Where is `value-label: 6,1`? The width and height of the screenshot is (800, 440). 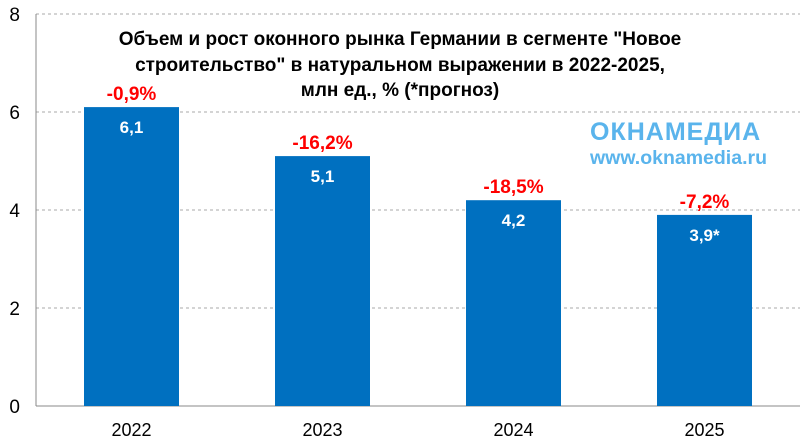 value-label: 6,1 is located at coordinates (132, 127).